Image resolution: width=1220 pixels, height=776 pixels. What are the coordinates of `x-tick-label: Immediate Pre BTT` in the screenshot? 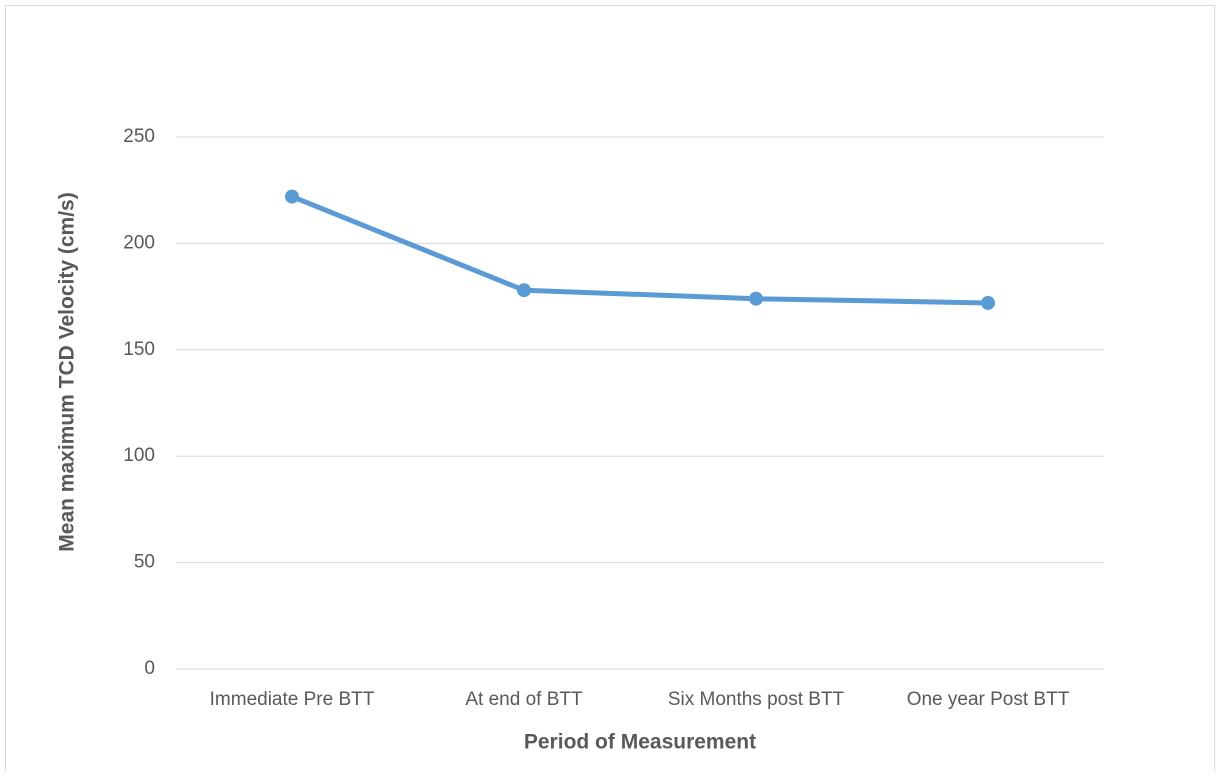 It's located at (292, 699).